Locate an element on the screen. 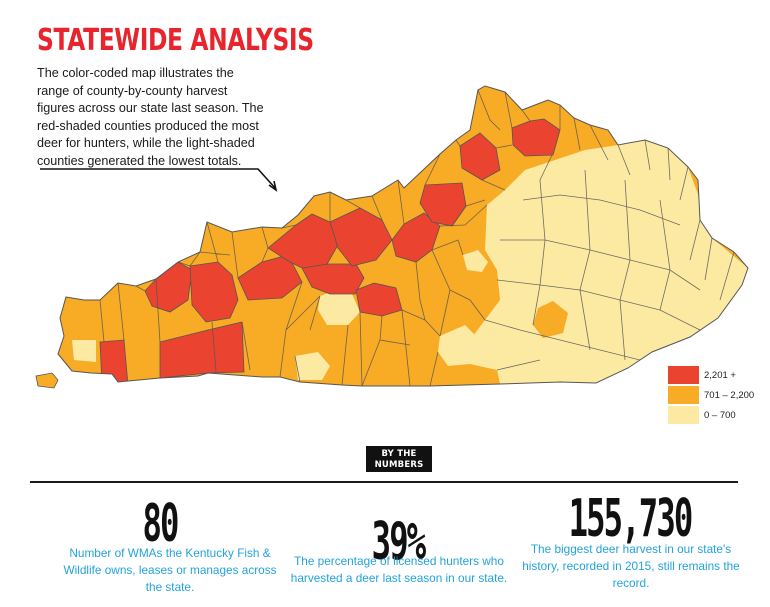 The height and width of the screenshot is (607, 770). legend-label: 0 – 700 is located at coordinates (720, 415).